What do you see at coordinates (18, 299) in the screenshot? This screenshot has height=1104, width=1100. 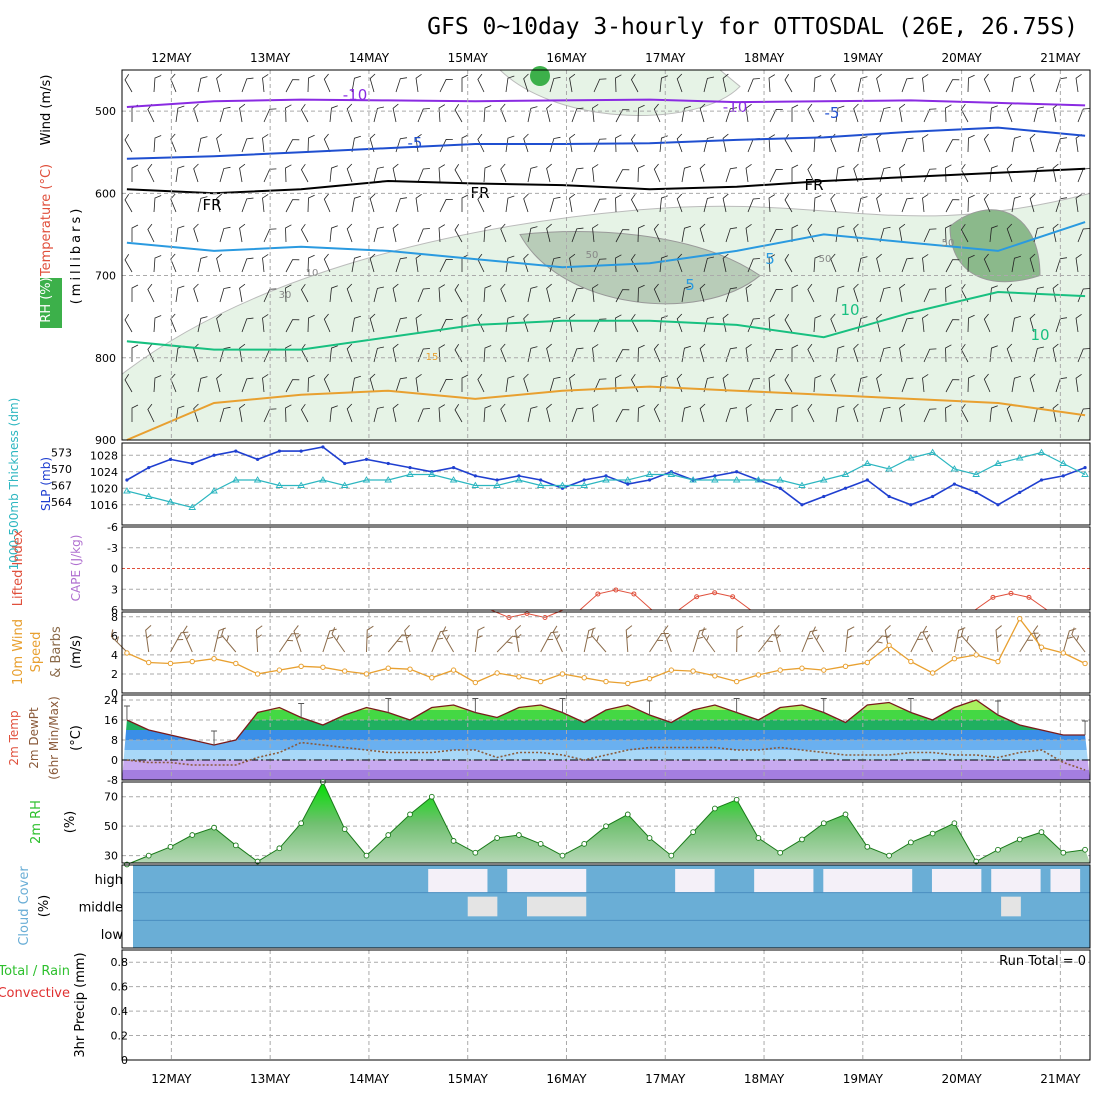 I see `ylabel-rh: RH (%)` at bounding box center [18, 299].